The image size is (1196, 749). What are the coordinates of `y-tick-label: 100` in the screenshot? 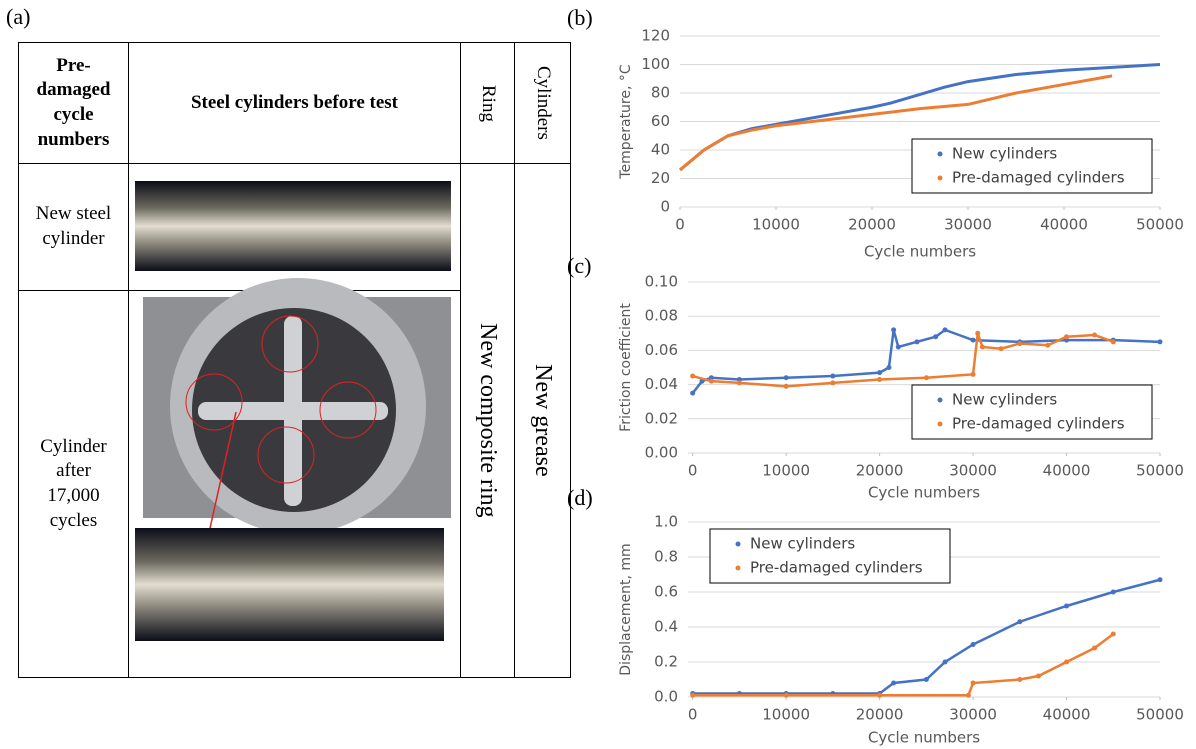 It's located at (655, 64).